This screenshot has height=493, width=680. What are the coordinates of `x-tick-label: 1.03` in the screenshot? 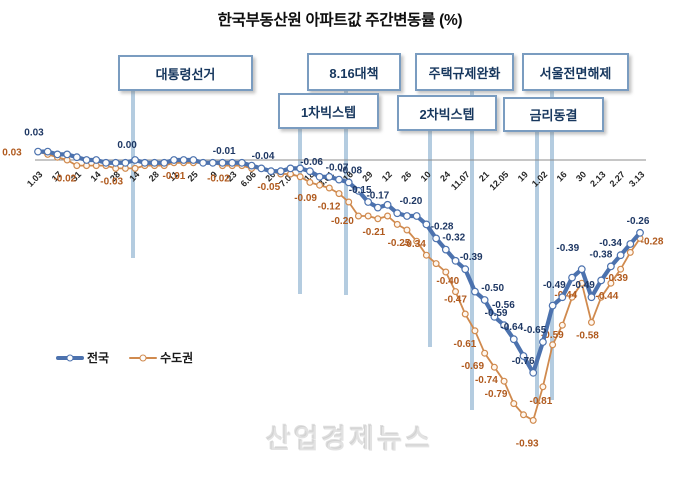 It's located at (34, 178).